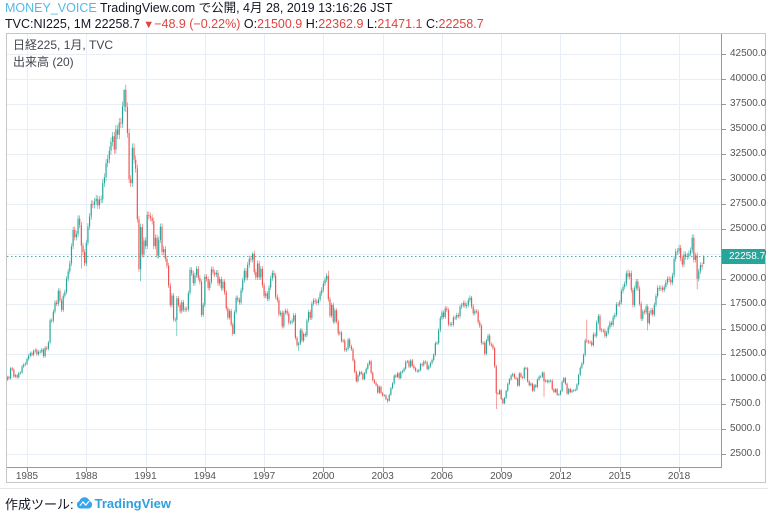  What do you see at coordinates (323, 476) in the screenshot?
I see `time-tick-label: 2000` at bounding box center [323, 476].